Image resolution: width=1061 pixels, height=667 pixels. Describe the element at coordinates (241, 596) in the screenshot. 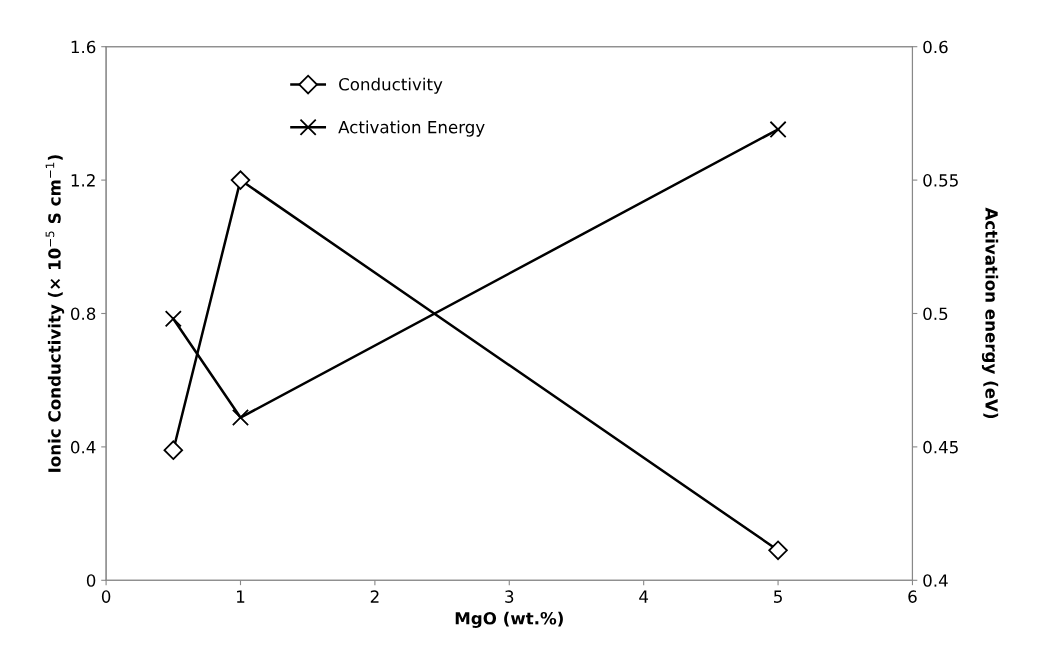

I see `x-tick-label: 1` at that location.